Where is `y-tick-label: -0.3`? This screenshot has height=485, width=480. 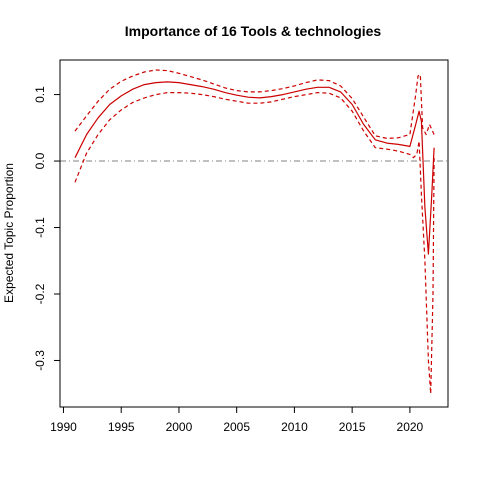 y-tick-label: -0.3 is located at coordinates (40, 360).